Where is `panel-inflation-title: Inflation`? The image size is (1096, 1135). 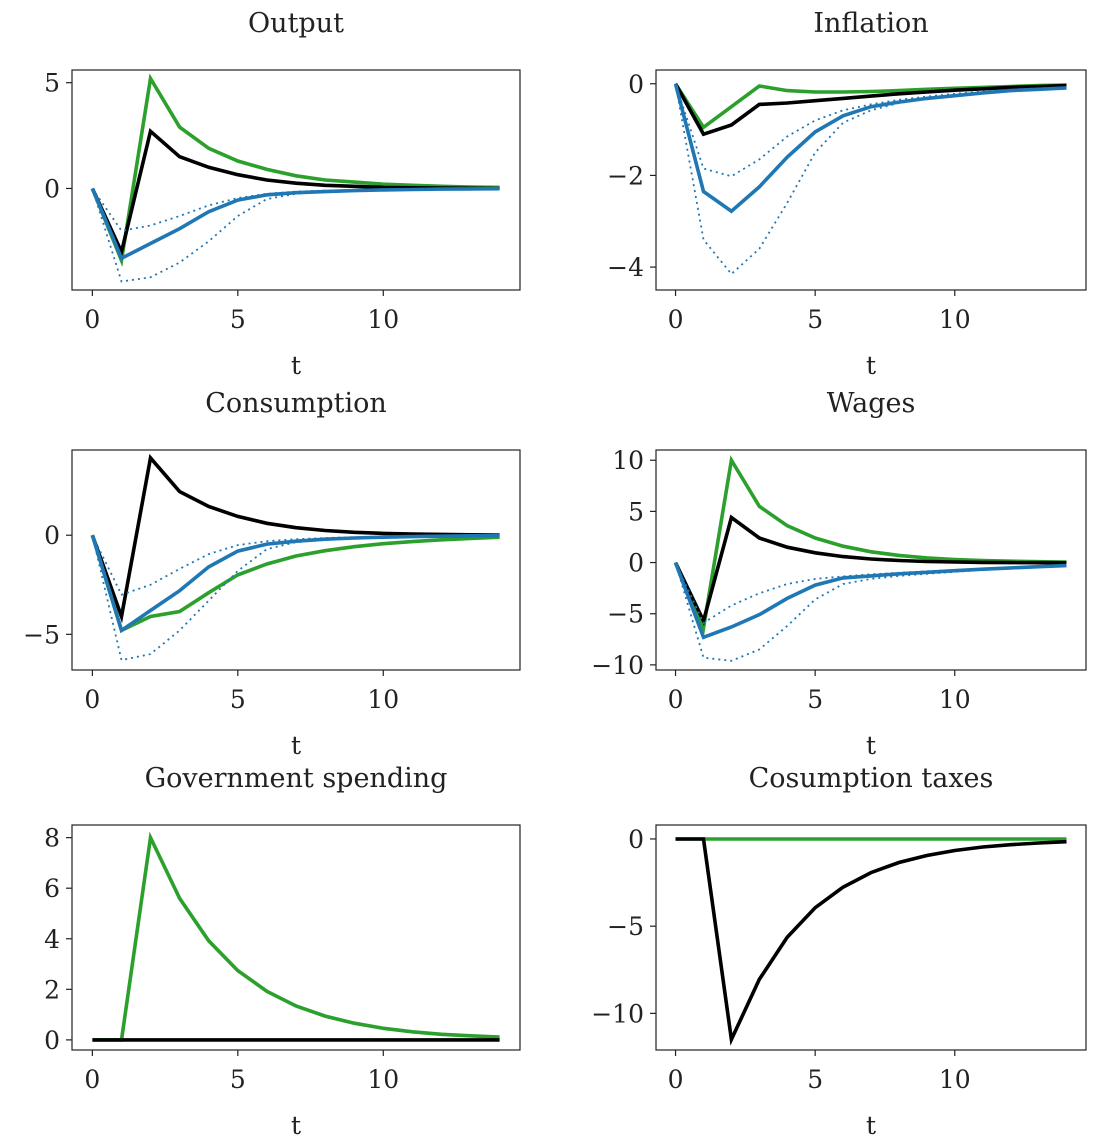
panel-inflation-title: Inflation is located at coordinates (870, 23).